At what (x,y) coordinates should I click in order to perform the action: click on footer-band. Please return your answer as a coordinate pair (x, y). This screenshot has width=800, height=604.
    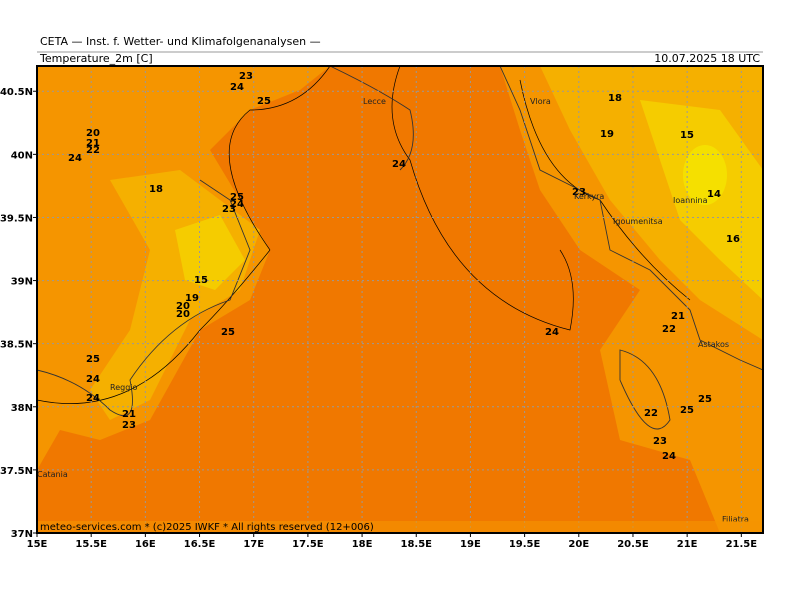
    Looking at the image, I should click on (400, 527).